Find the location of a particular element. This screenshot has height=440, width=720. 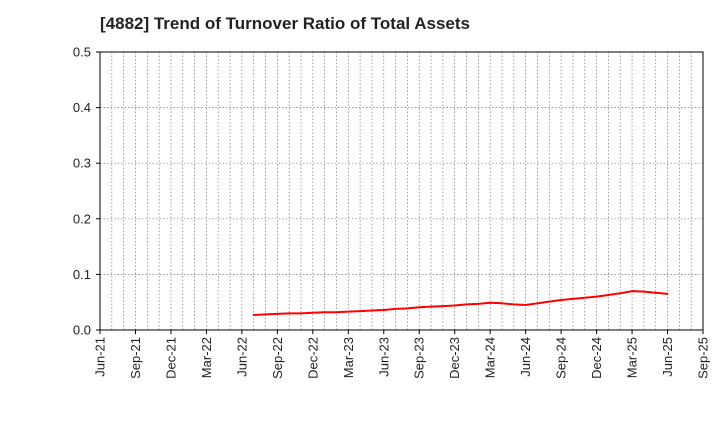

x-tick-label: Sep-25 is located at coordinates (703, 358).